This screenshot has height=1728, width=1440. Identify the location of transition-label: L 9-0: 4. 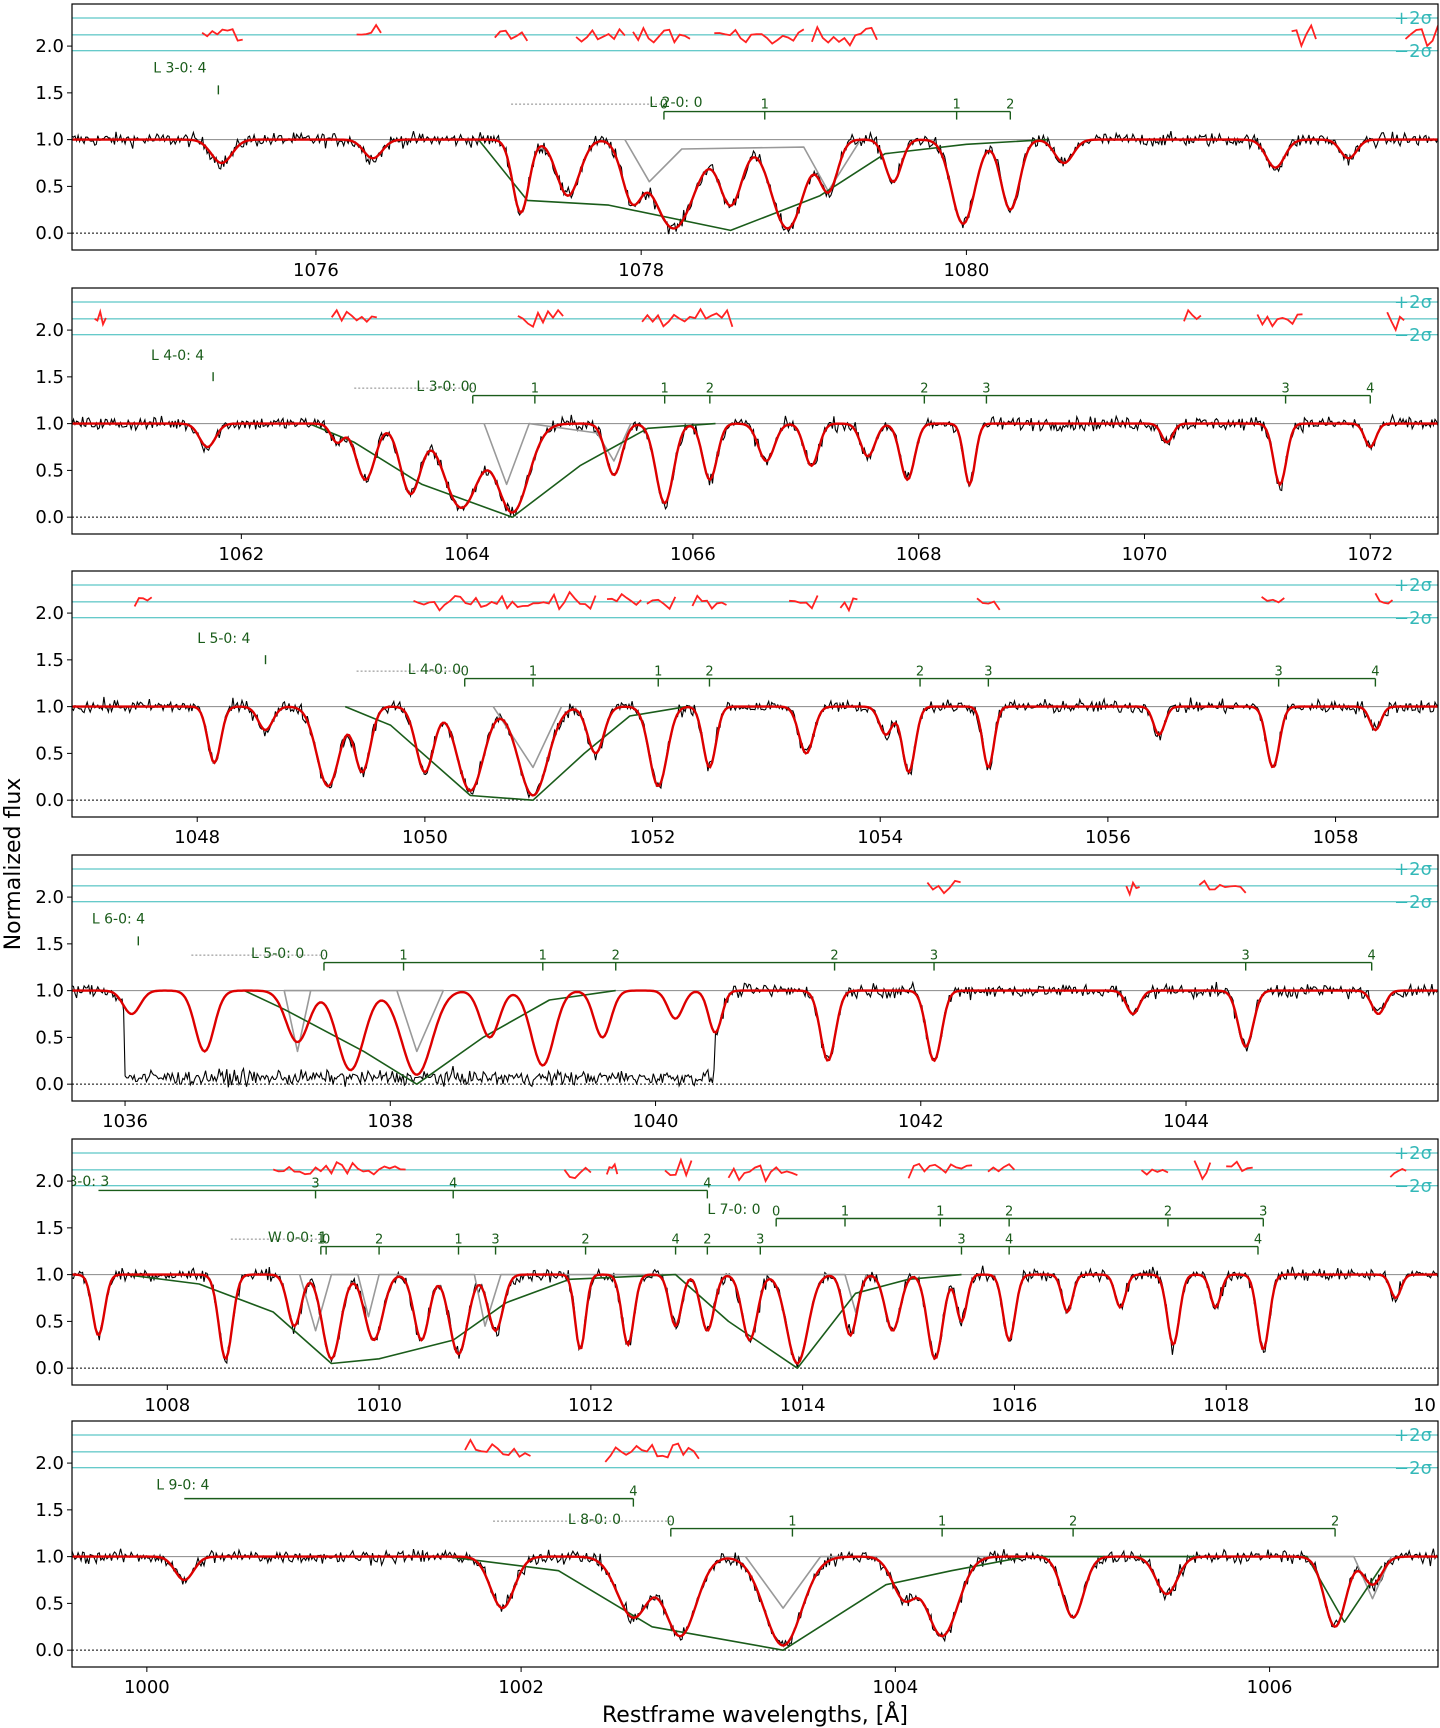
(182, 1485).